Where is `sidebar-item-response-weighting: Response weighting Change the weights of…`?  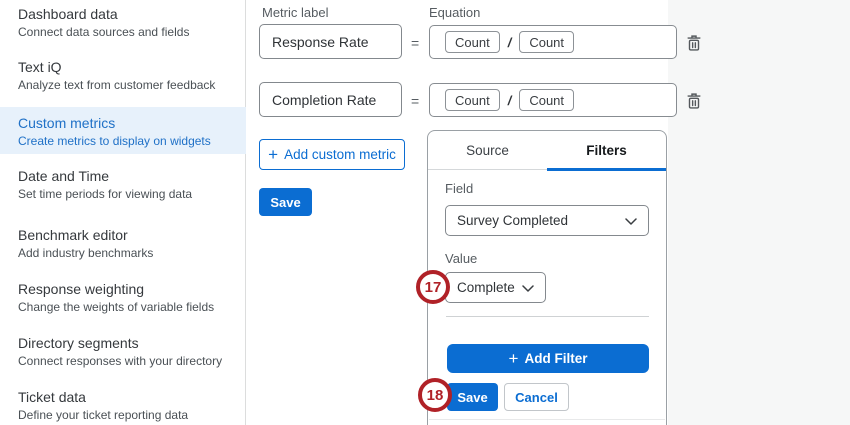 sidebar-item-response-weighting: Response weighting Change the weights of… is located at coordinates (123, 296).